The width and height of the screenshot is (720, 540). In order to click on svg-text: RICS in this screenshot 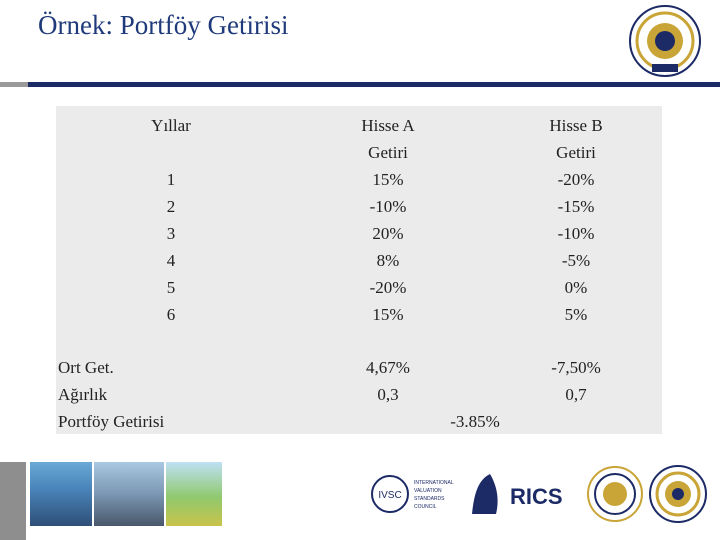, I will do `click(536, 496)`.